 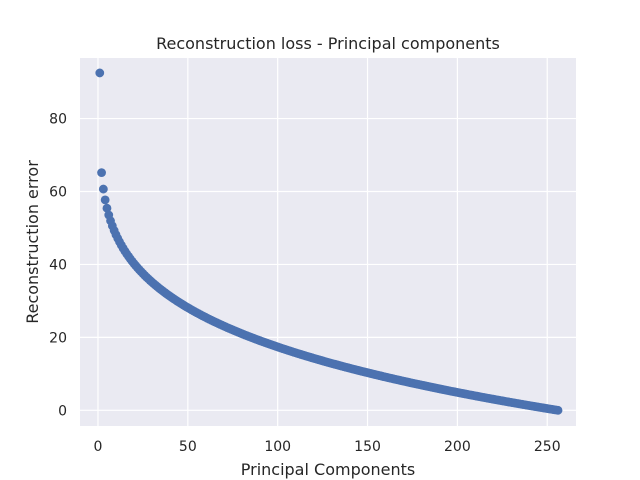 What do you see at coordinates (457, 447) in the screenshot?
I see `x-tick-label: 200` at bounding box center [457, 447].